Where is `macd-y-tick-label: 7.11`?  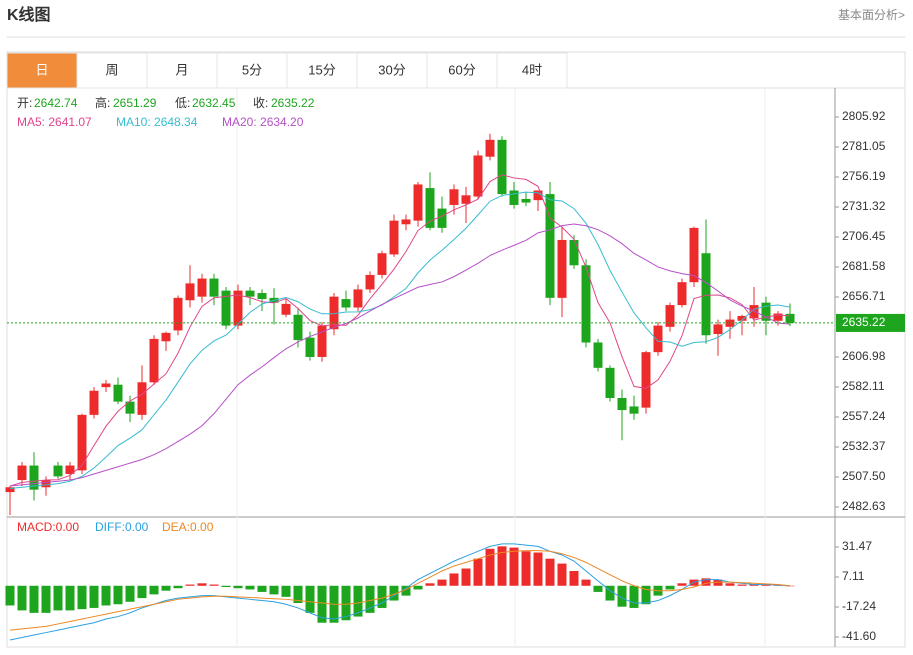 macd-y-tick-label: 7.11 is located at coordinates (853, 576).